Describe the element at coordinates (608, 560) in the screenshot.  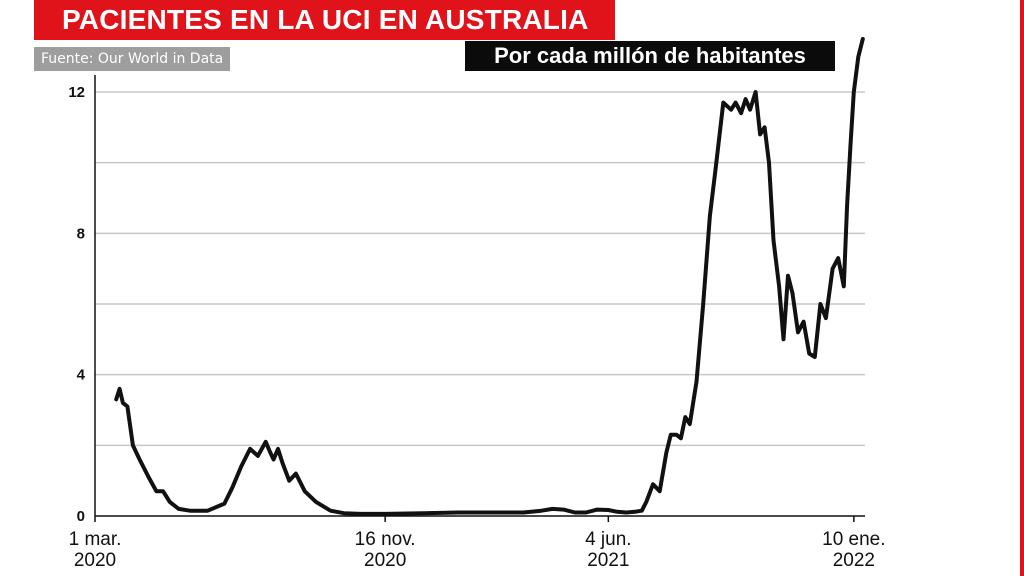
I see `x-tick-label-year: 2021` at that location.